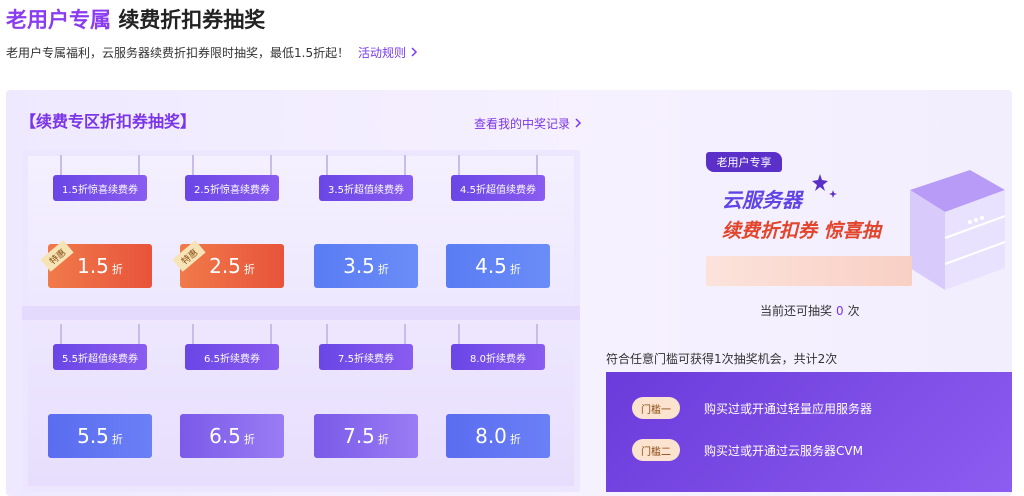  I want to click on coupon-value: 6.5, so click(225, 436).